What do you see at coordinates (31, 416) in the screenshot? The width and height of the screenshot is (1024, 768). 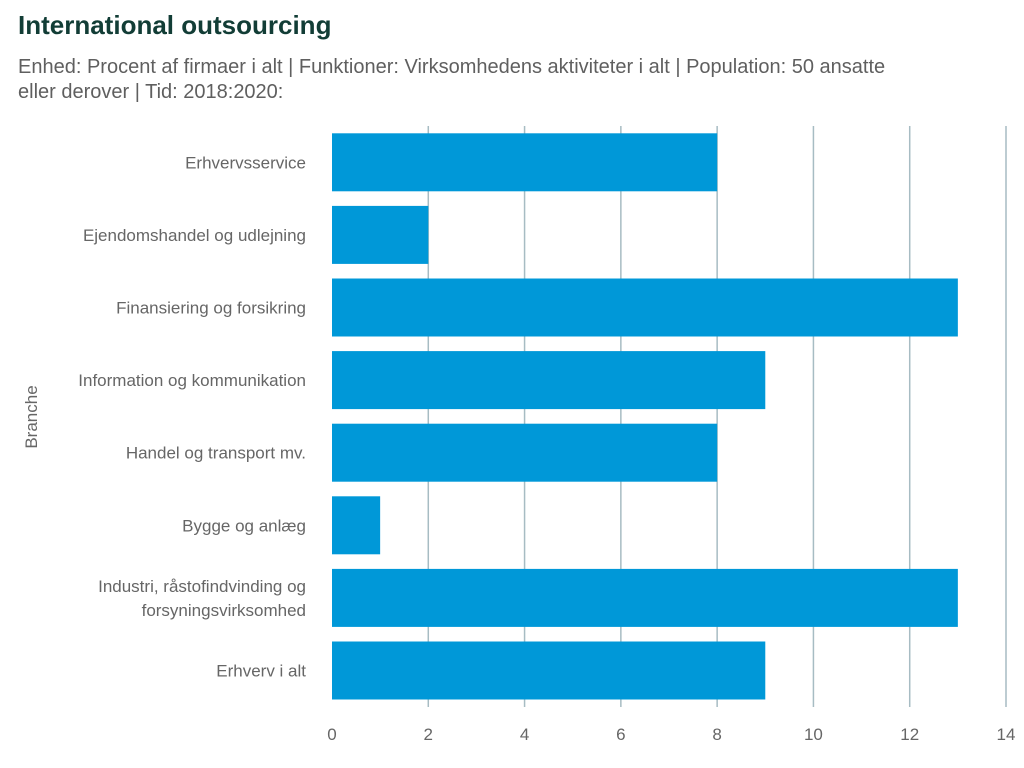 I see `y-axis-label: Branche` at bounding box center [31, 416].